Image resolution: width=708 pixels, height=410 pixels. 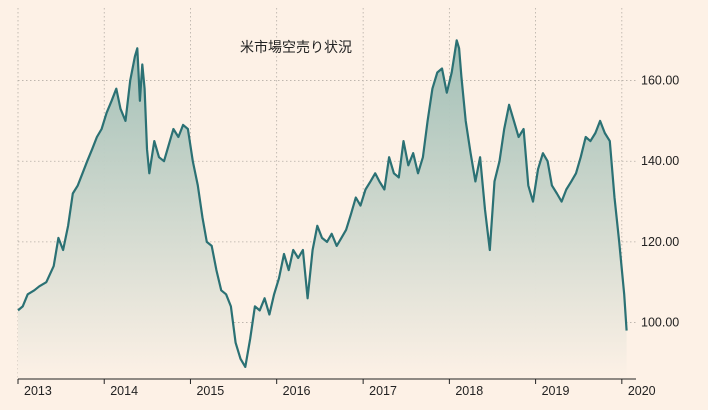 I want to click on y-tick-label-3: 160.00, so click(x=660, y=81).